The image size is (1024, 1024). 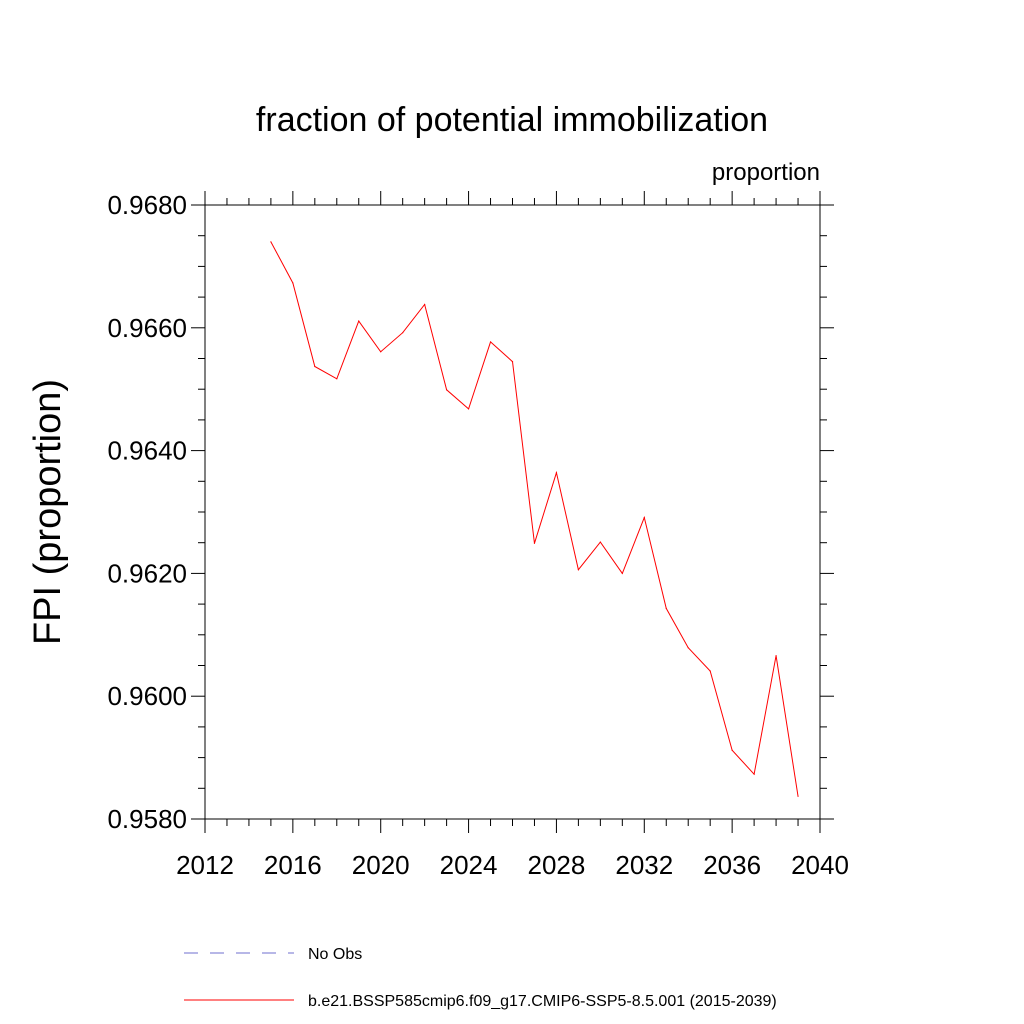 What do you see at coordinates (147, 696) in the screenshot?
I see `y-tick-label: 0.9600` at bounding box center [147, 696].